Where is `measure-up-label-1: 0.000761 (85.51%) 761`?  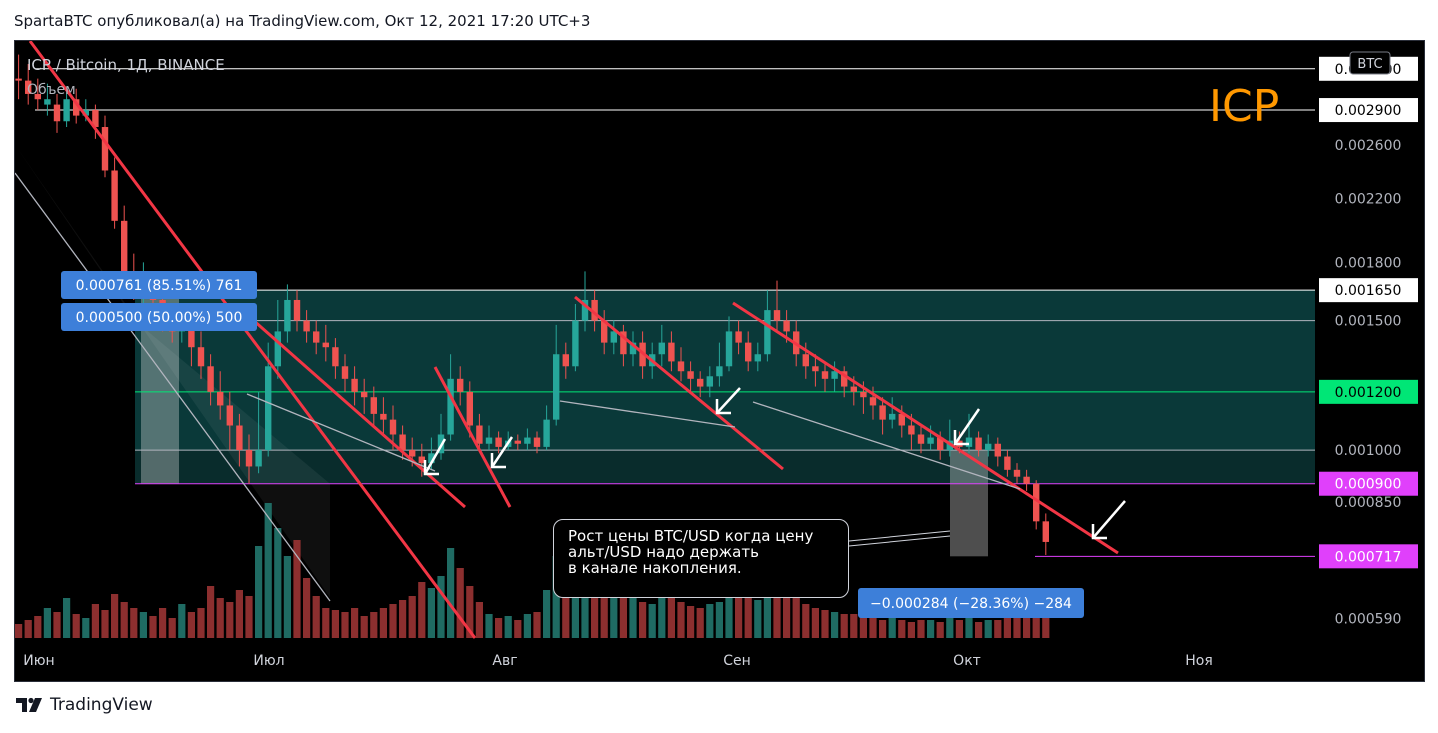 measure-up-label-1: 0.000761 (85.51%) 761 is located at coordinates (159, 286).